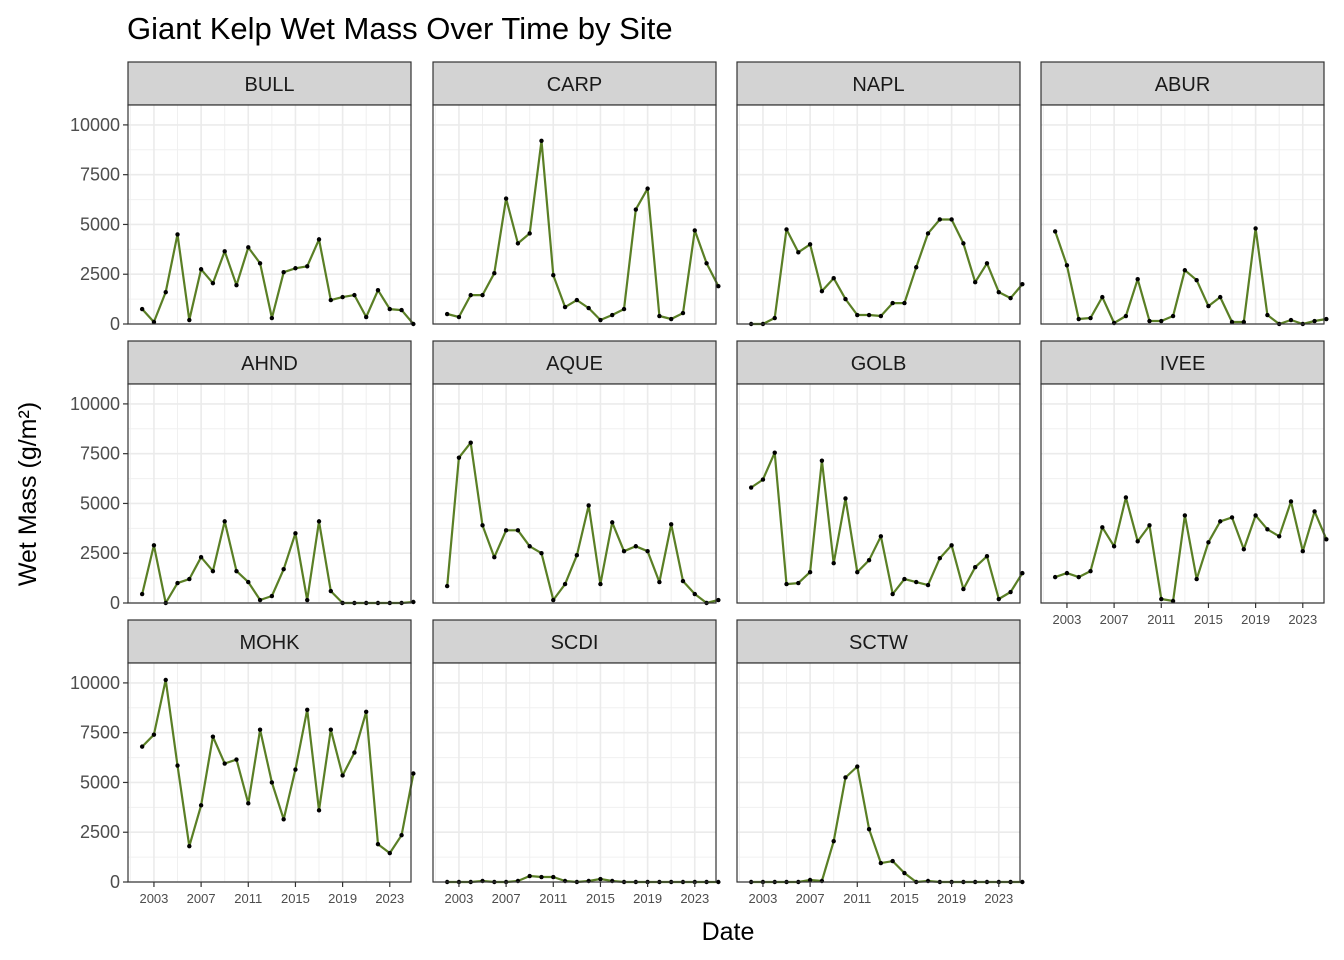 The width and height of the screenshot is (1344, 960). What do you see at coordinates (100, 832) in the screenshot?
I see `y-tick-label: 2500` at bounding box center [100, 832].